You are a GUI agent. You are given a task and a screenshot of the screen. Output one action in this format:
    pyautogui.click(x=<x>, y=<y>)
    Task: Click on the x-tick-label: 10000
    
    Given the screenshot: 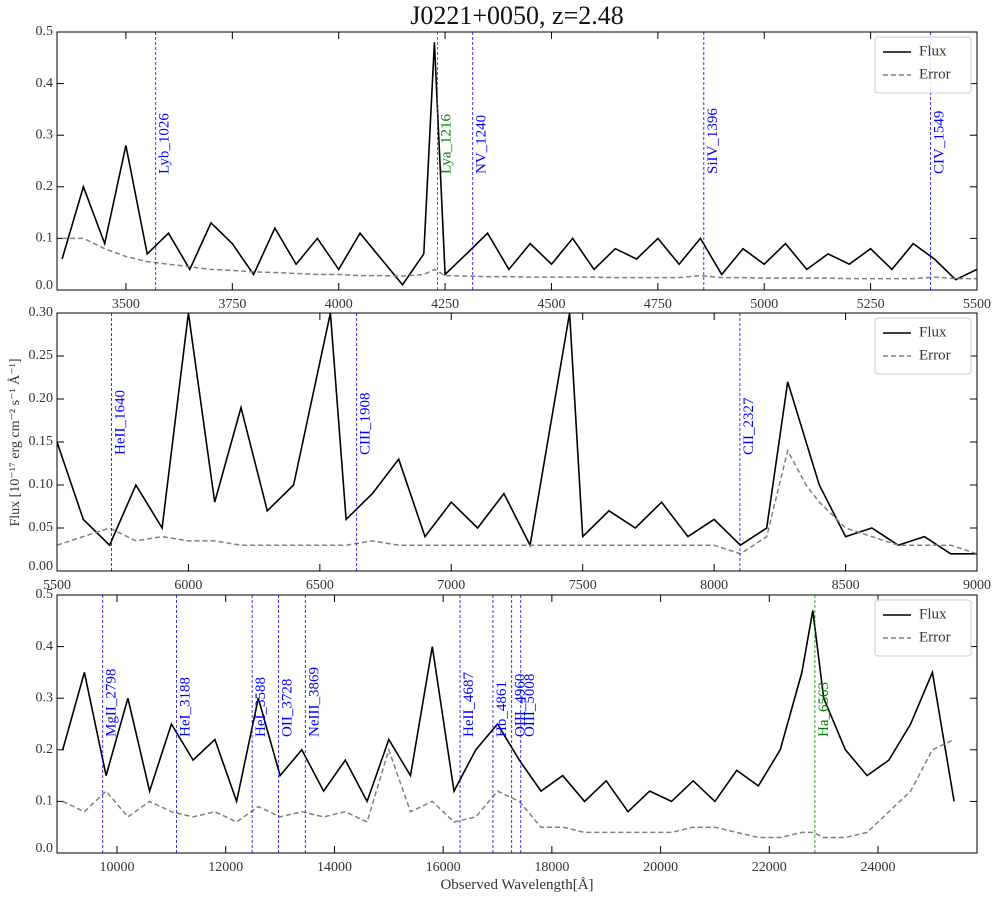 What is the action you would take?
    pyautogui.click(x=117, y=867)
    